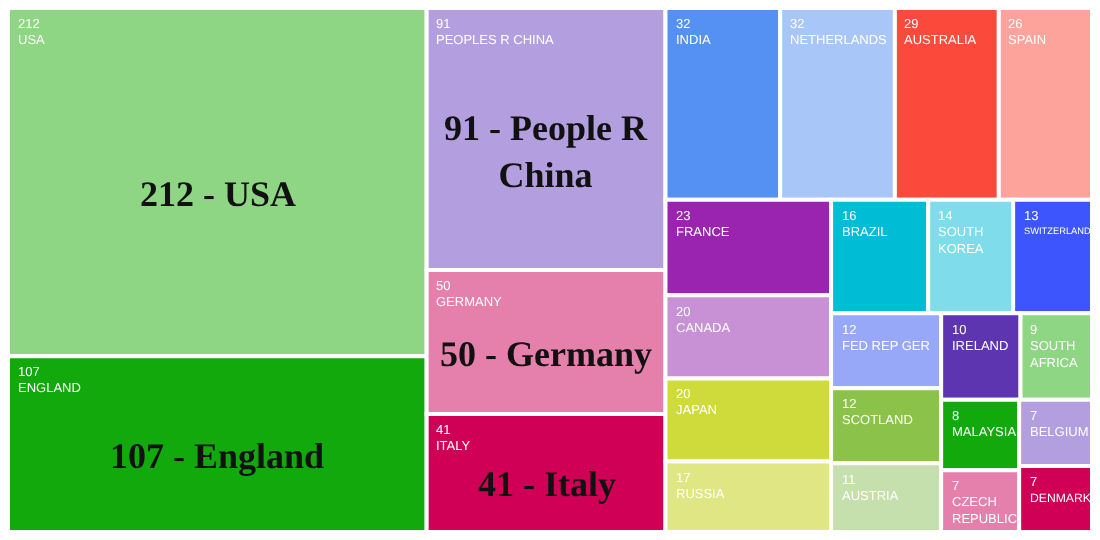 This screenshot has height=540, width=1100. Describe the element at coordinates (546, 354) in the screenshot. I see `text: 50 - Germany` at that location.